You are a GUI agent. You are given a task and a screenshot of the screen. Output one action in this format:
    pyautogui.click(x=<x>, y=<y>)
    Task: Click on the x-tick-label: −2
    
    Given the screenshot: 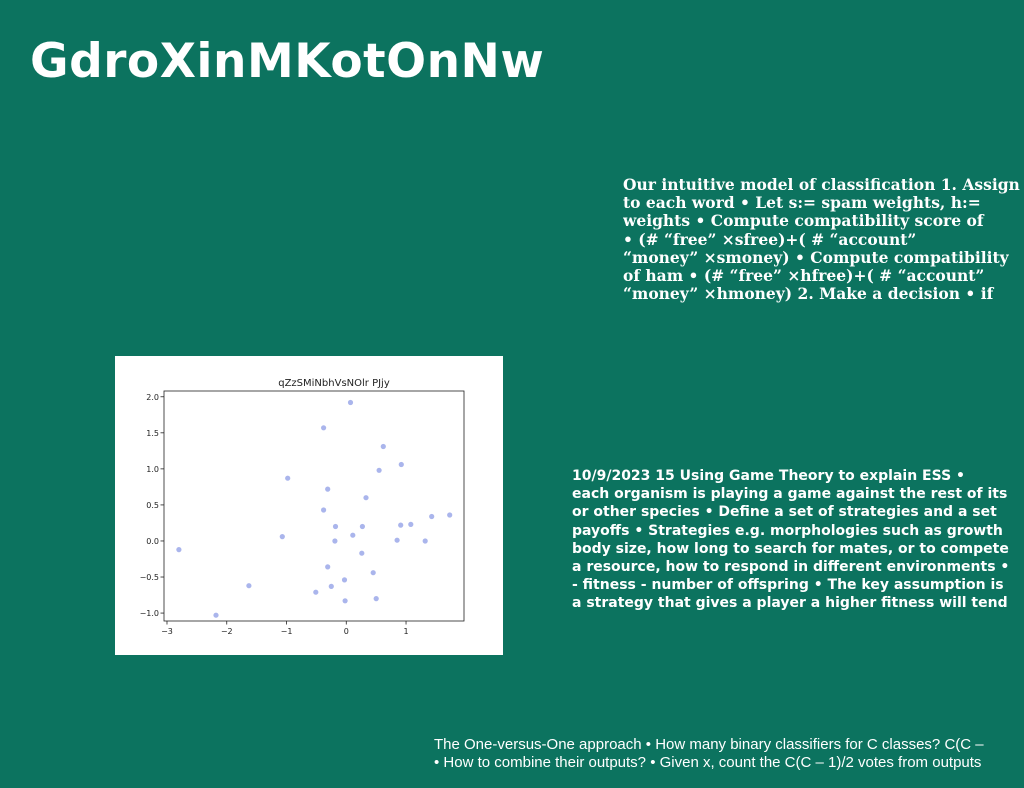 What is the action you would take?
    pyautogui.click(x=227, y=631)
    